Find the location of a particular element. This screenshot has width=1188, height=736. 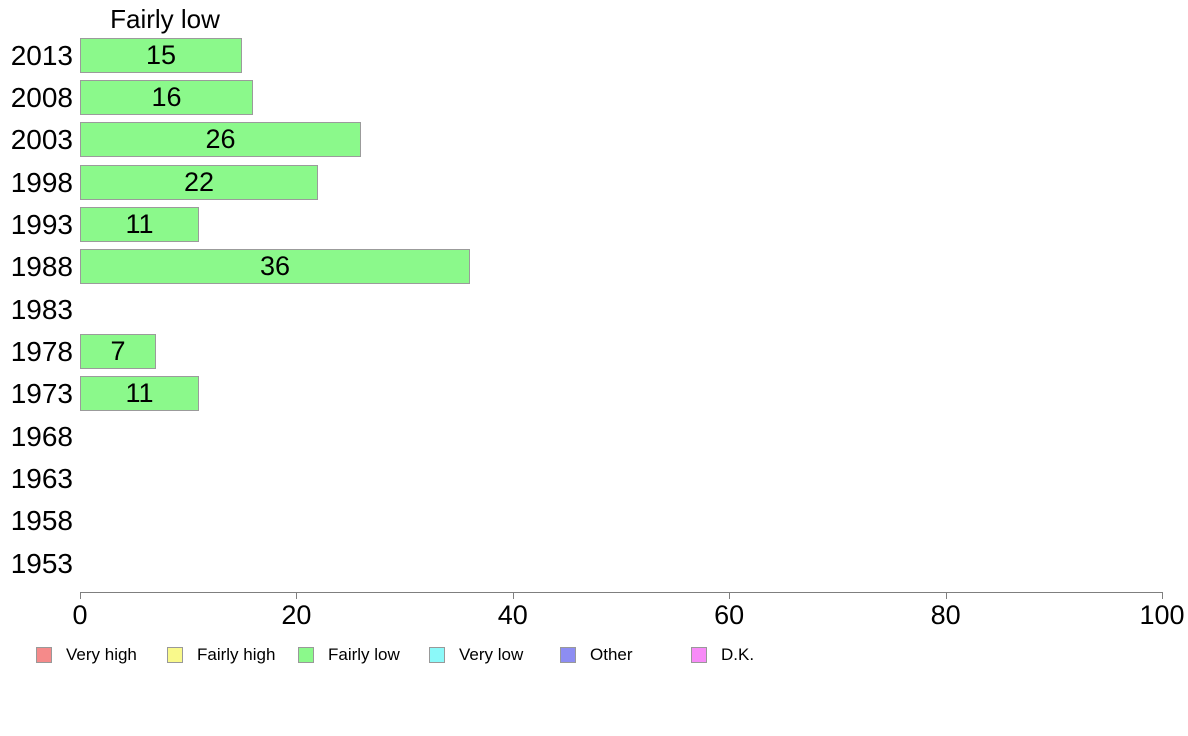

bar: 36 is located at coordinates (275, 267).